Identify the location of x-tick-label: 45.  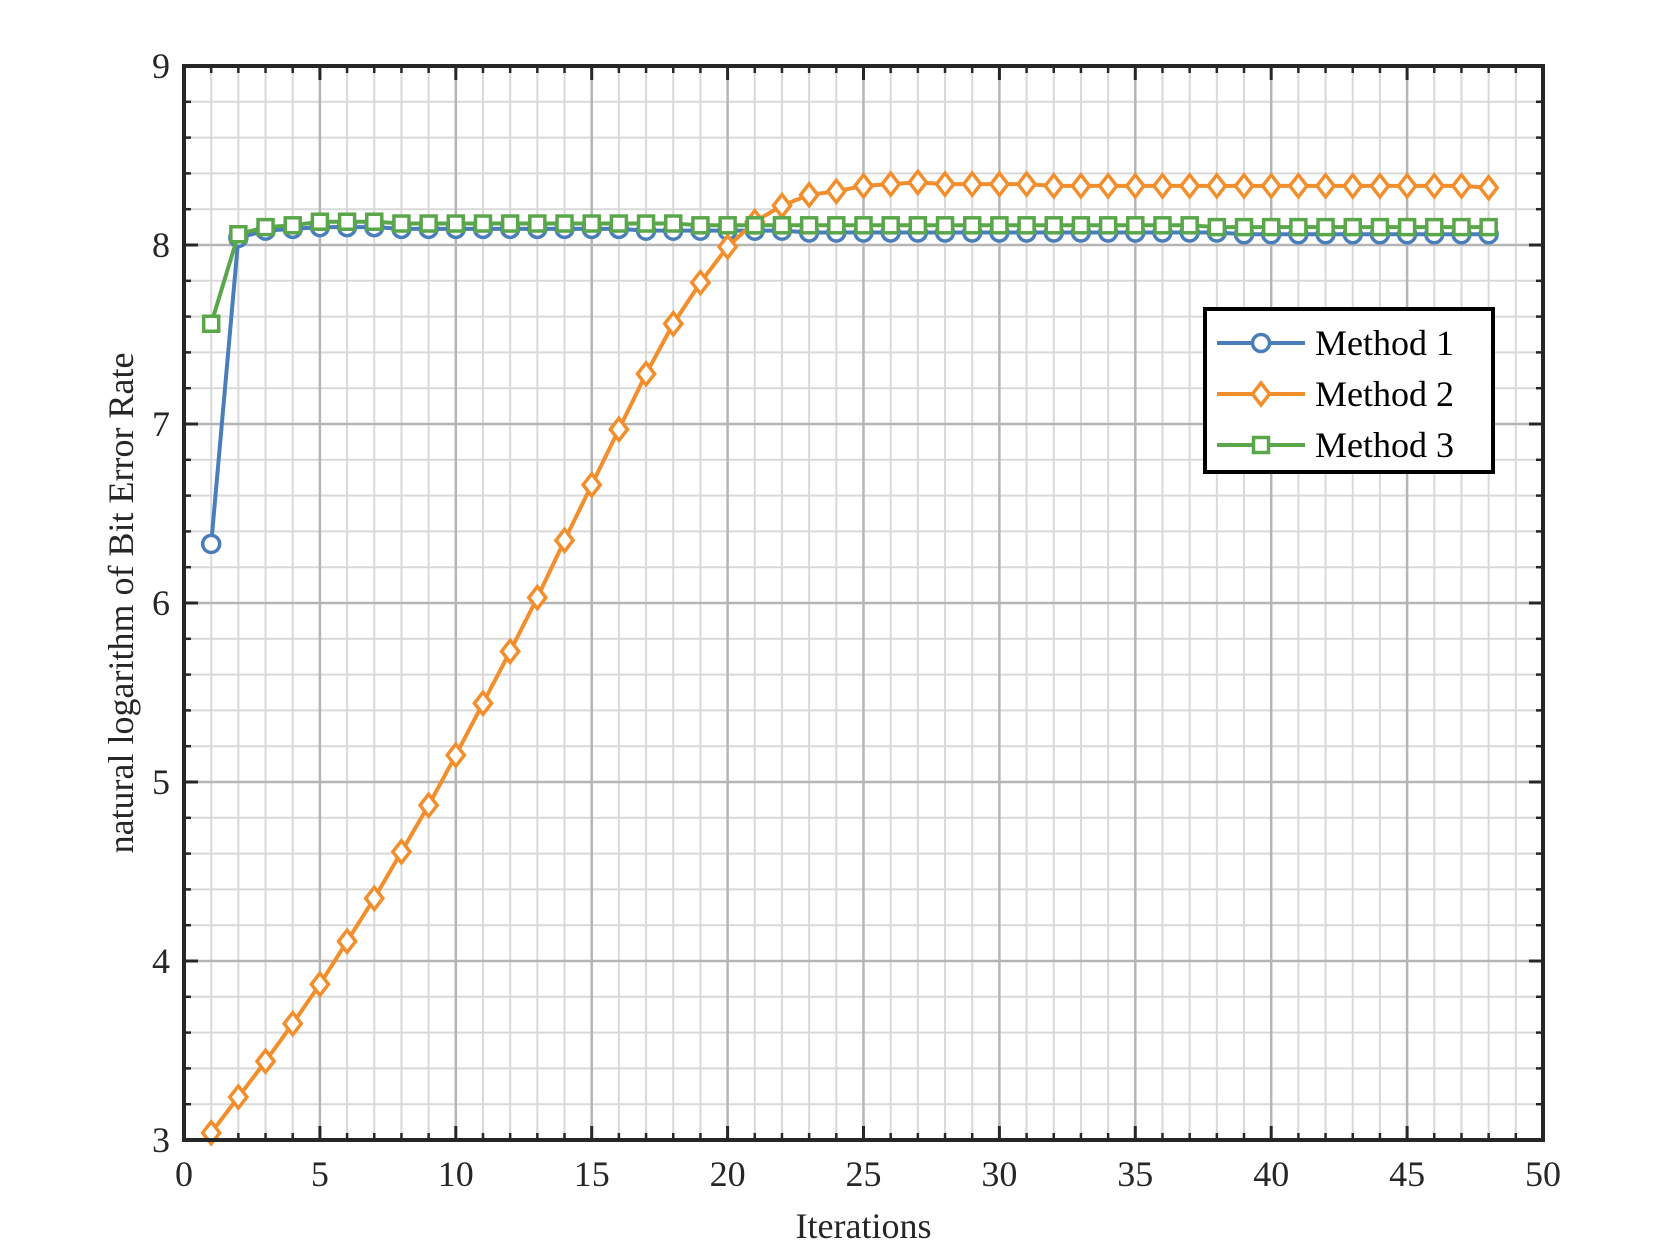
(1407, 1174).